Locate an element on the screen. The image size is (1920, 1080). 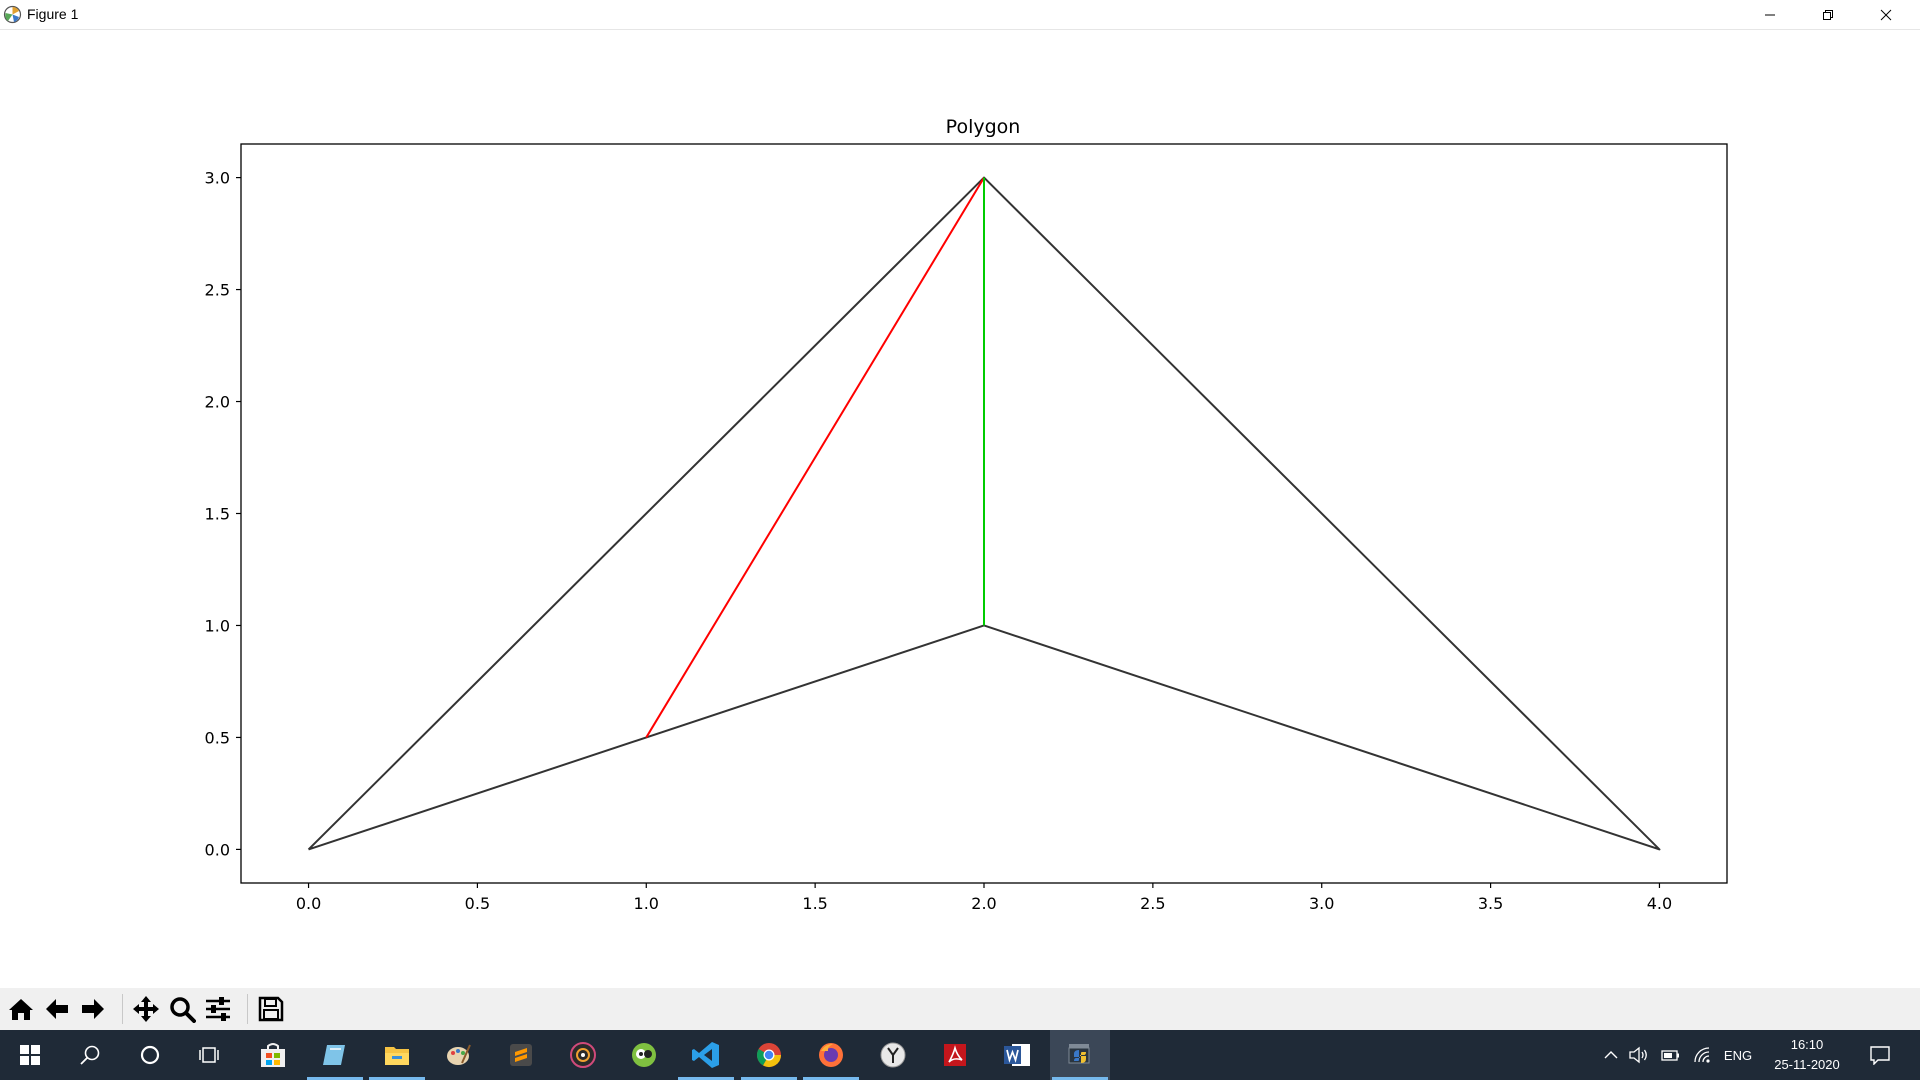
restore-button is located at coordinates (1828, 14).